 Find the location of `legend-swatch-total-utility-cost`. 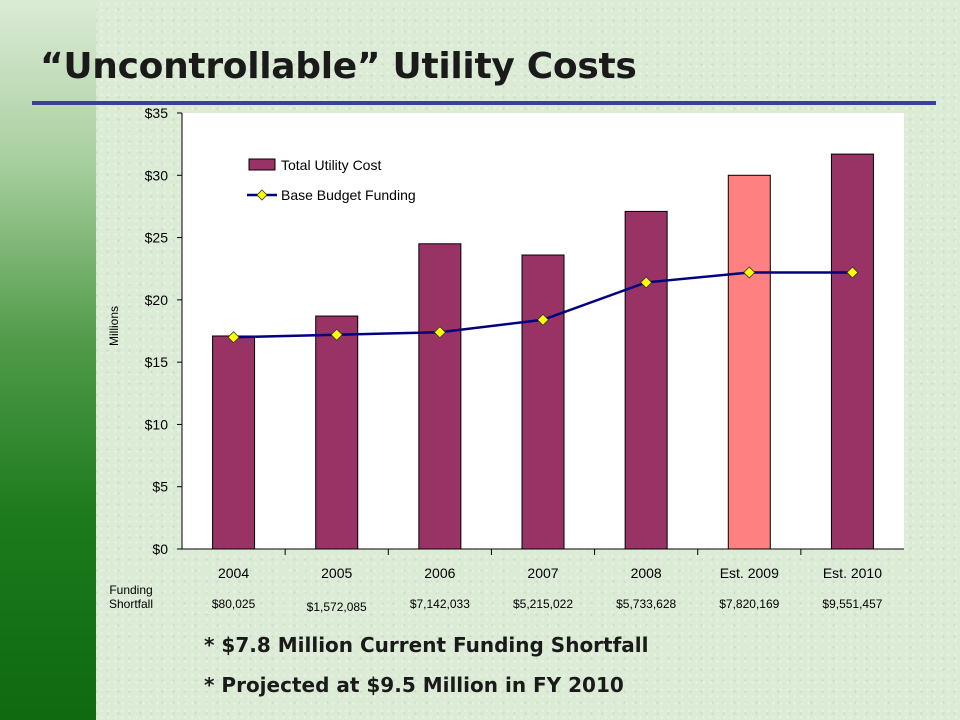

legend-swatch-total-utility-cost is located at coordinates (262, 164).